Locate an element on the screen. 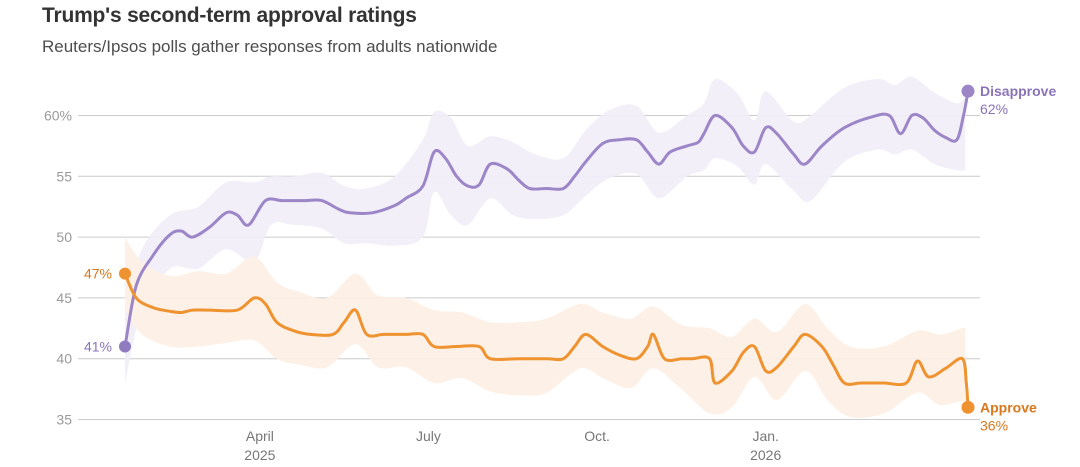 This screenshot has height=467, width=1080. y-tick-label: 45 is located at coordinates (64, 298).